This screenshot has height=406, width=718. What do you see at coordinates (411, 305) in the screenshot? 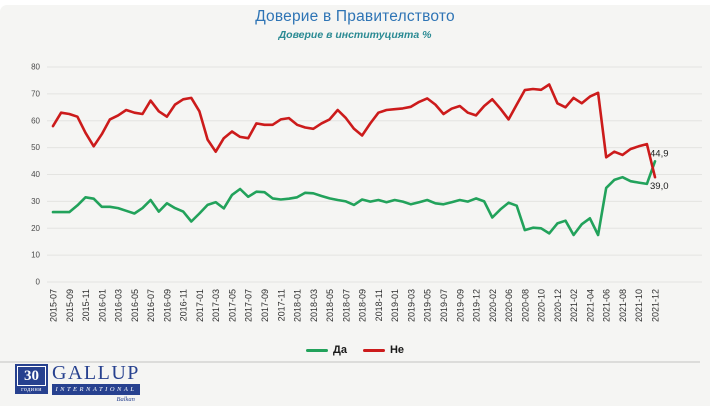
I see `x-axis-tick-label: 2019-03` at bounding box center [411, 305].